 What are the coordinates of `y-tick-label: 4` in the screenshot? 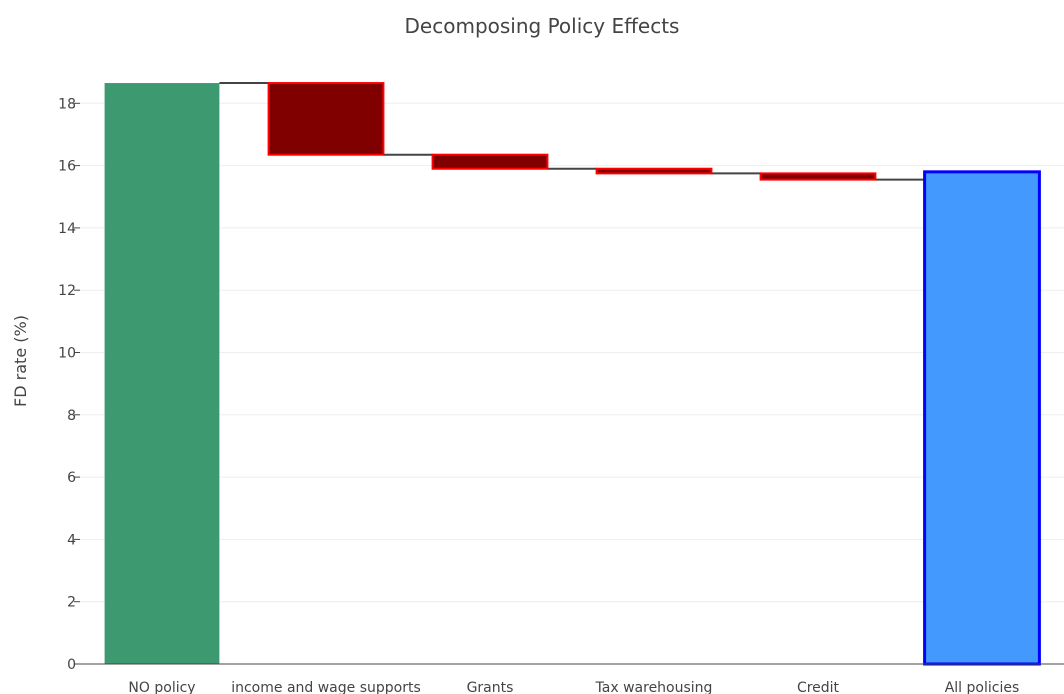 It's located at (71, 540).